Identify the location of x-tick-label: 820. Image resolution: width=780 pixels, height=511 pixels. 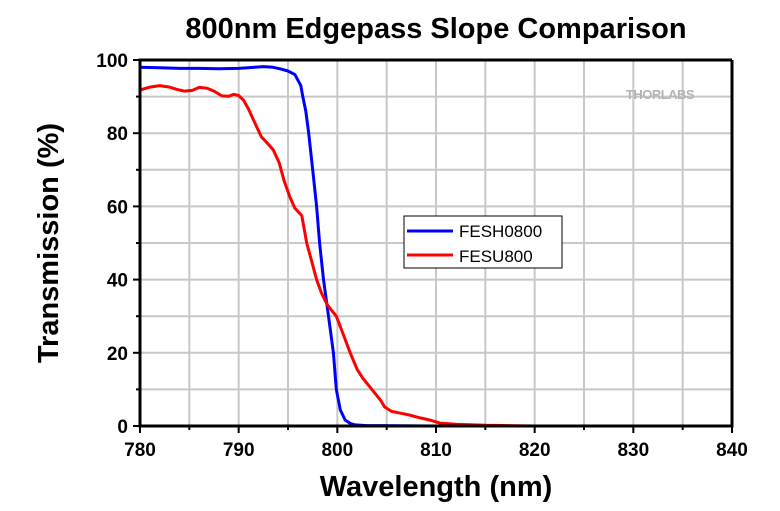
(535, 450).